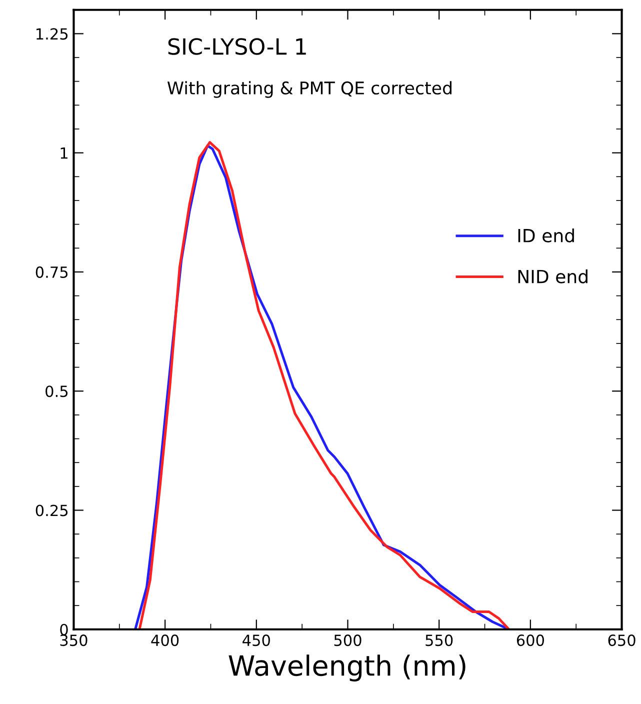 This screenshot has width=641, height=704. I want to click on x-tick-label: 550, so click(439, 640).